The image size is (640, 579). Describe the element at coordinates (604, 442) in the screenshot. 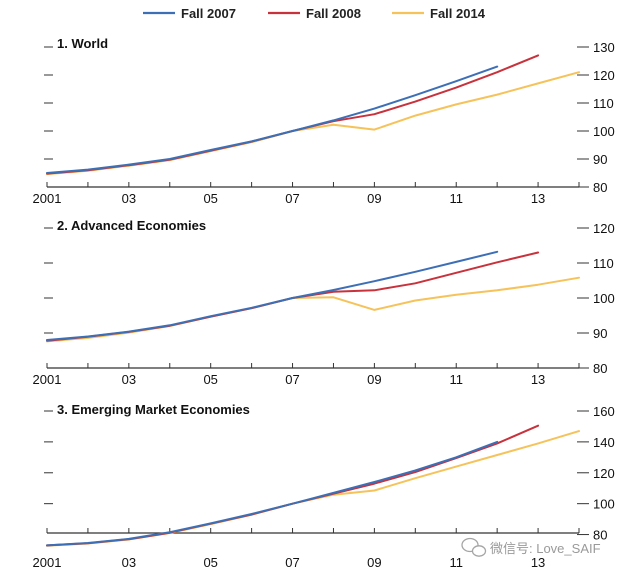

I see `y-tick-label: 140` at that location.